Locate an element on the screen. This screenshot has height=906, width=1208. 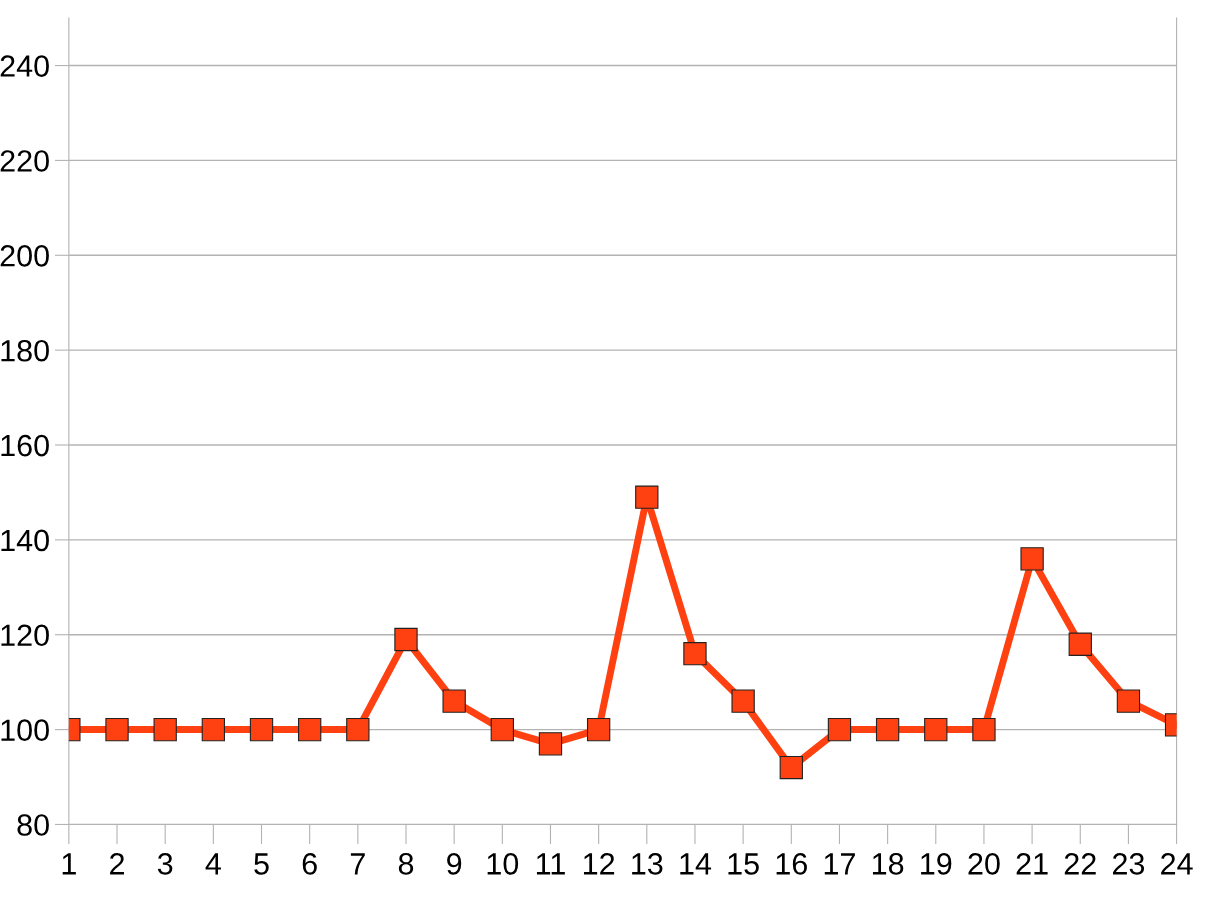
x-tick-label: 14 is located at coordinates (696, 864).